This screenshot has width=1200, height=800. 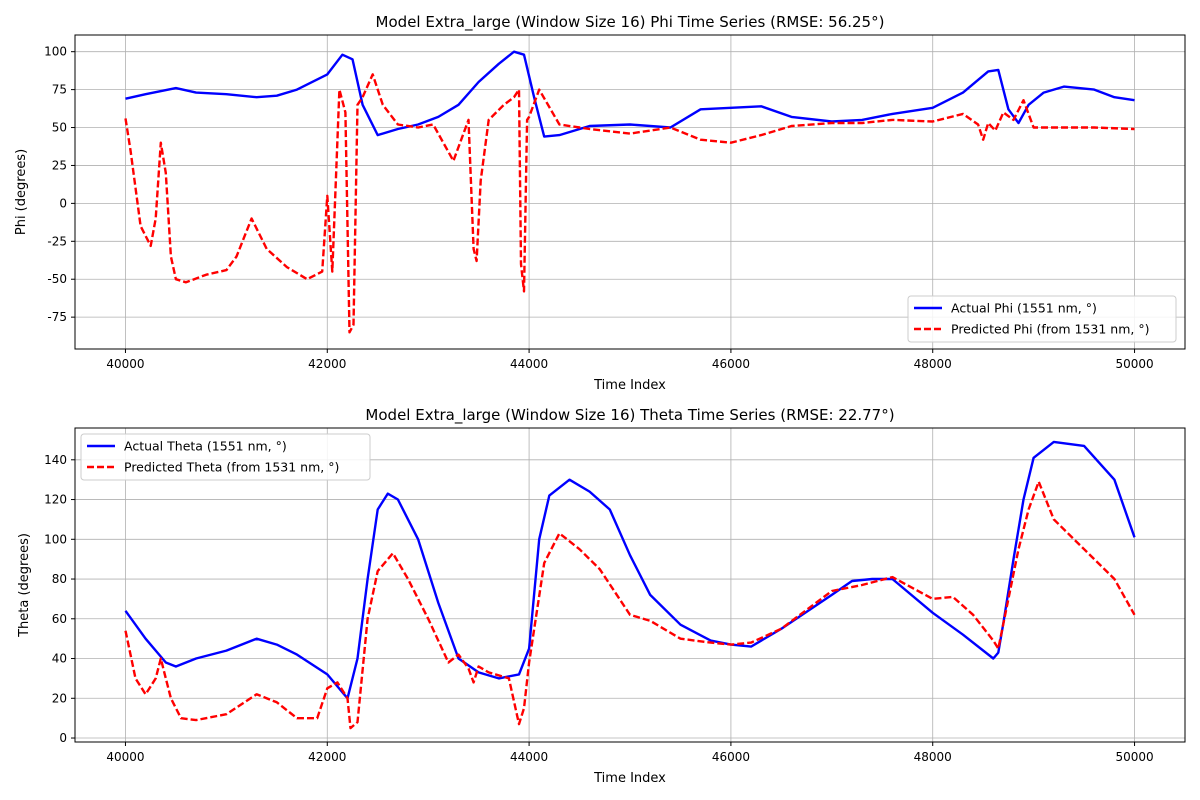 I want to click on y-tick-label: 20, so click(x=59, y=698).